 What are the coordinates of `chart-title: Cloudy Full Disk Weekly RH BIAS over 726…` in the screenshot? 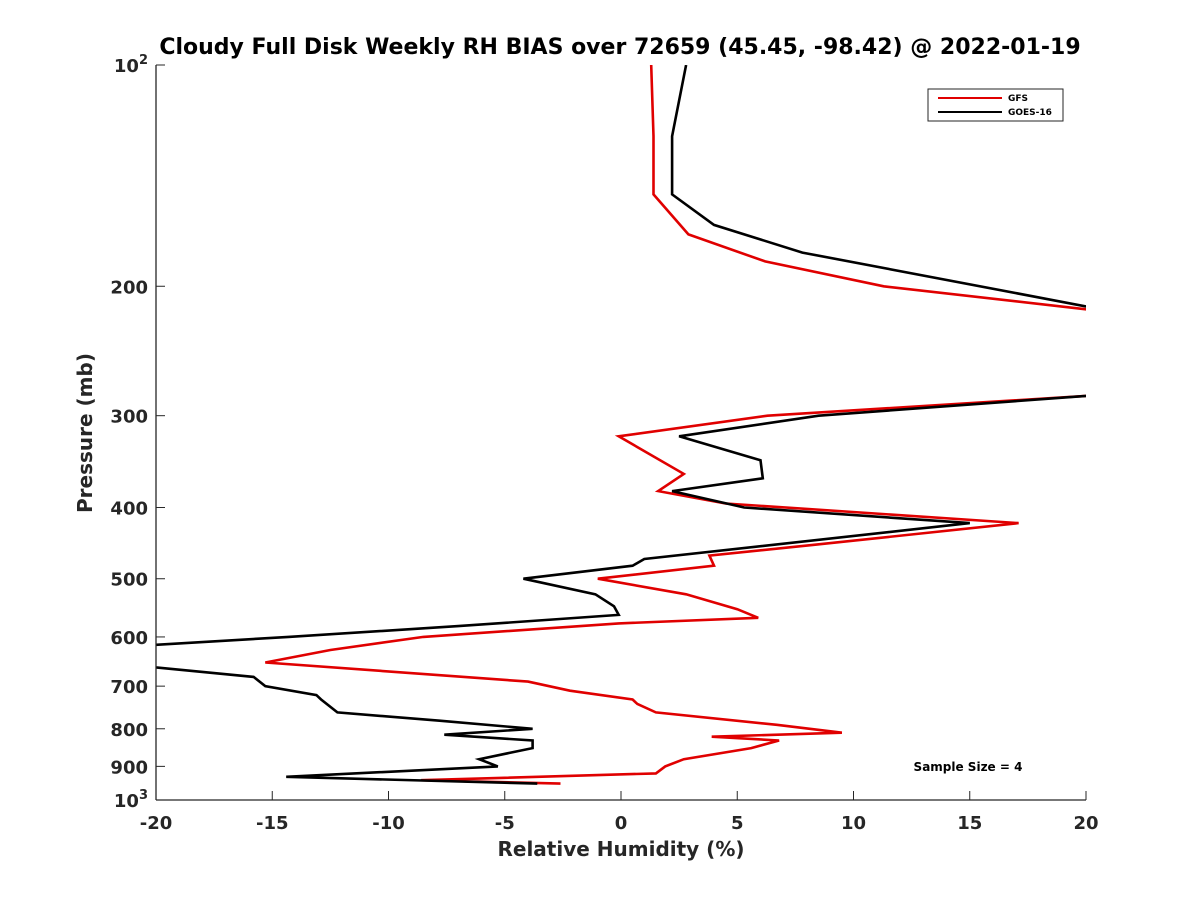 It's located at (619, 47).